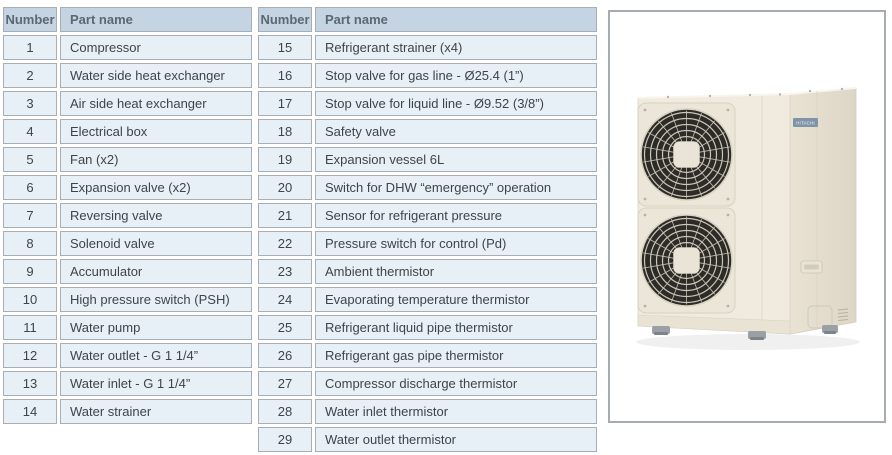 This screenshot has width=892, height=455. What do you see at coordinates (285, 411) in the screenshot?
I see `part-number-cell: 28` at bounding box center [285, 411].